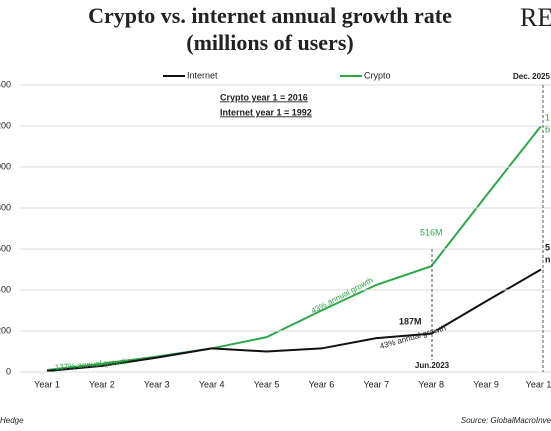  What do you see at coordinates (432, 365) in the screenshot?
I see `annotation: Jun.2023` at bounding box center [432, 365].